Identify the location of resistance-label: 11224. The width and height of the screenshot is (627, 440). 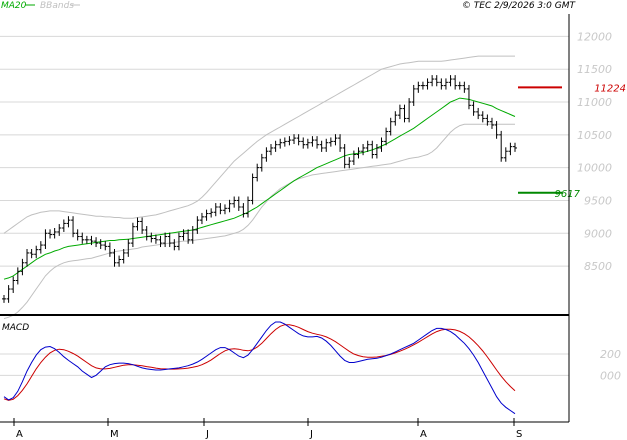
(610, 88).